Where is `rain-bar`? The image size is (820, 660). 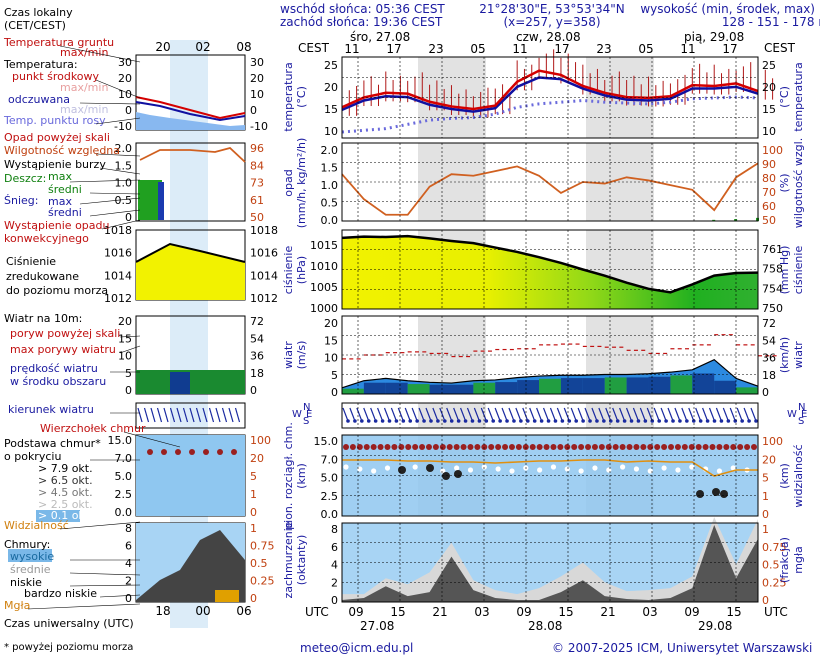
rain-bar is located at coordinates (736, 220).